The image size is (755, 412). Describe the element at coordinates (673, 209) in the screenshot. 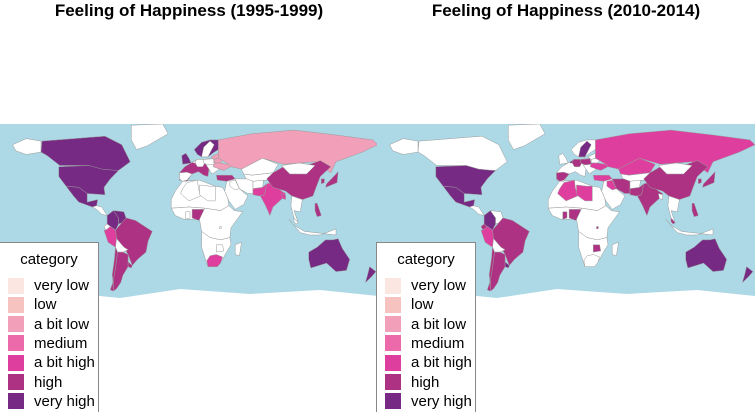

I see `region-southeast-asia` at that location.